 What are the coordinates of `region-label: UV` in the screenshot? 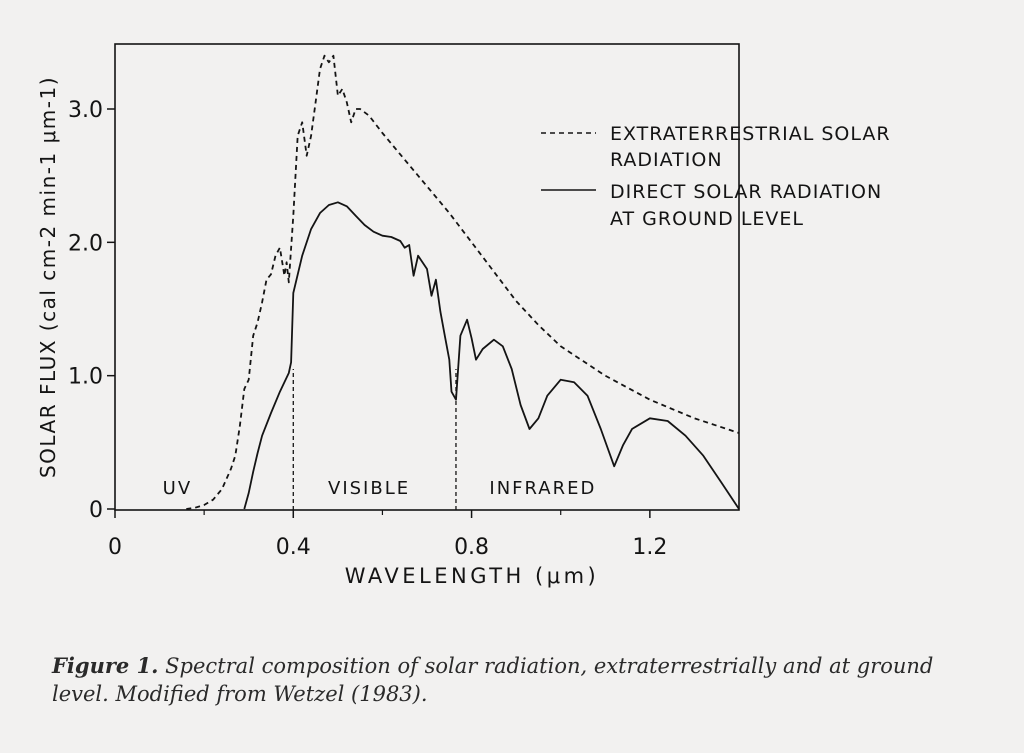 It's located at (178, 488).